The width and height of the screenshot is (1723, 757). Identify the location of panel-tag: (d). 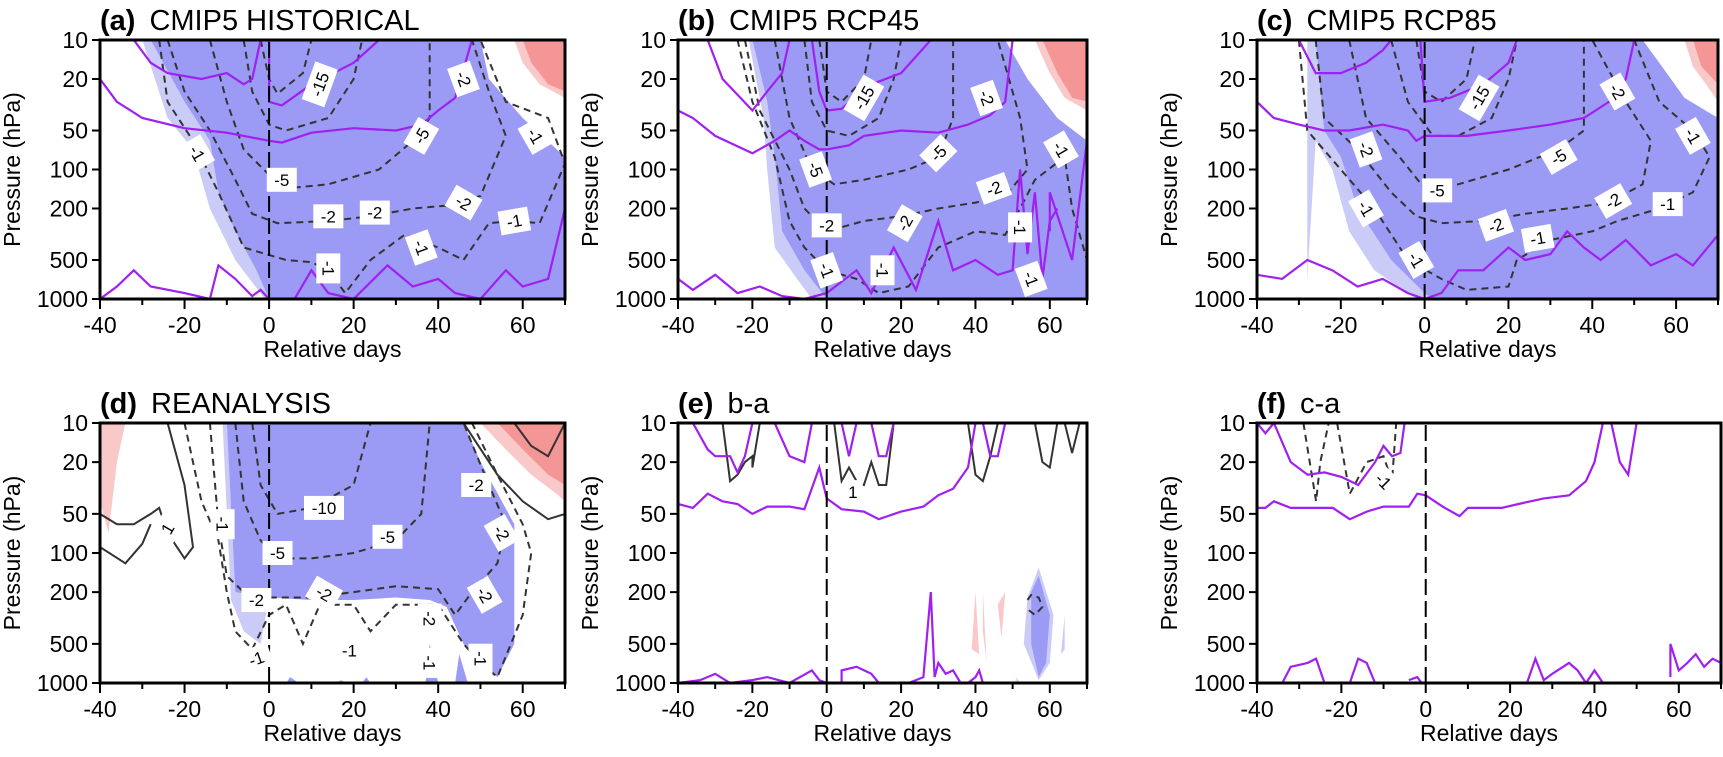
(118, 404).